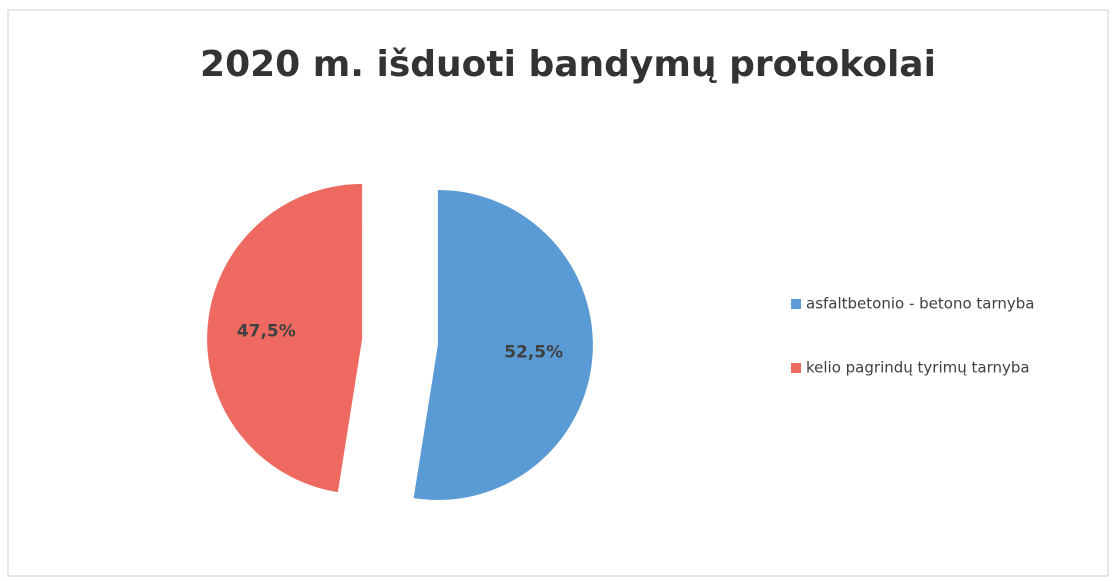 The width and height of the screenshot is (1116, 581). I want to click on legend-label: kelio pagrindų tyrimų tarnyba, so click(918, 368).